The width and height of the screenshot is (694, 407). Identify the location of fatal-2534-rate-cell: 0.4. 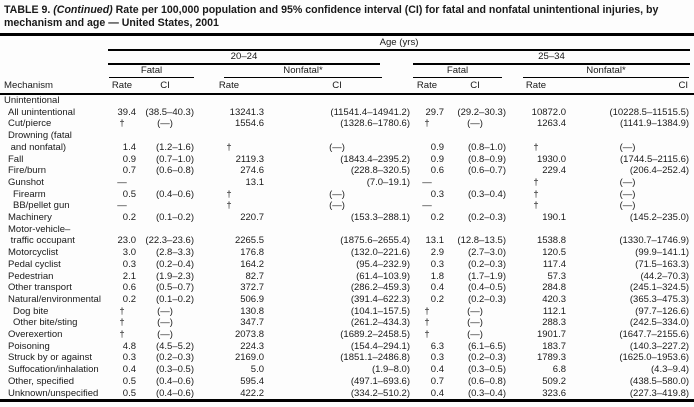
(437, 288).